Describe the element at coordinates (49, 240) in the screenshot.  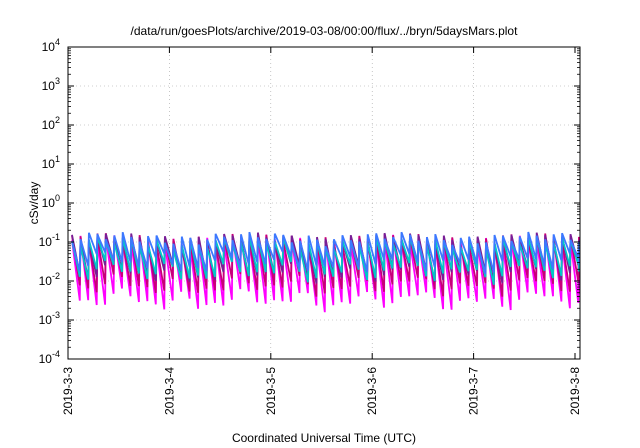
I see `y-tick-label: 10⁻¹` at that location.